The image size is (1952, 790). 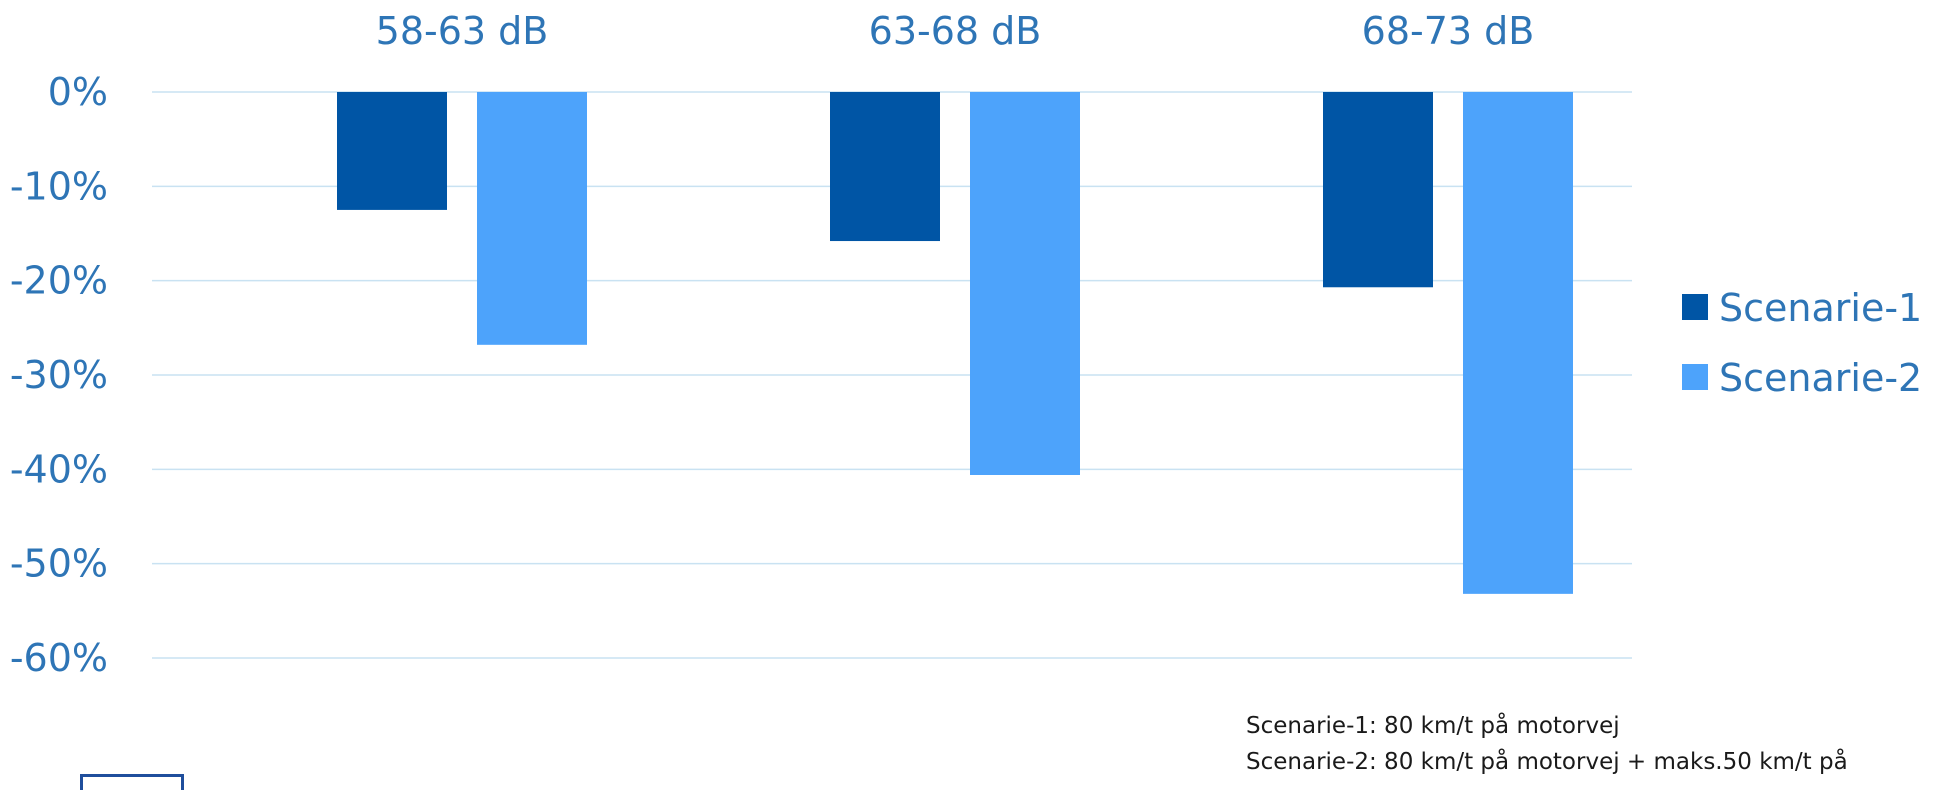 I want to click on category-label: 58-63 dB, so click(x=462, y=31).